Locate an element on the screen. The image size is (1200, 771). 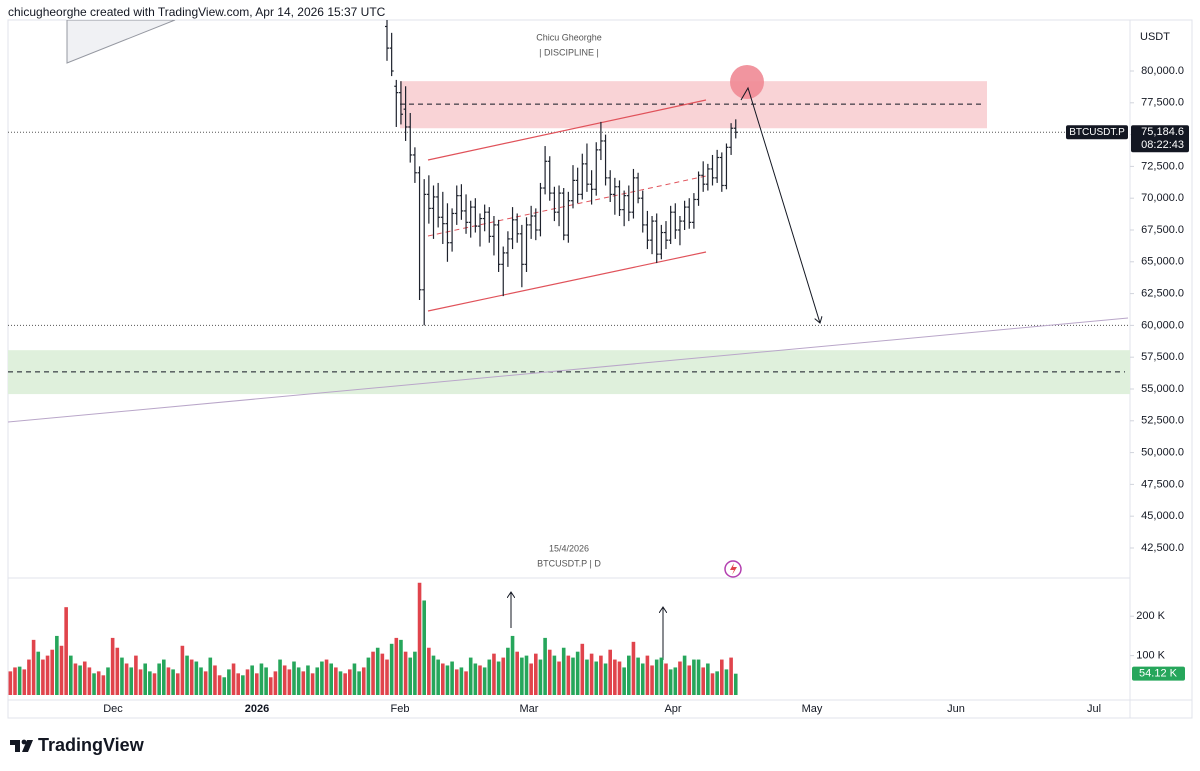
projection-arrow is located at coordinates (780, 204).